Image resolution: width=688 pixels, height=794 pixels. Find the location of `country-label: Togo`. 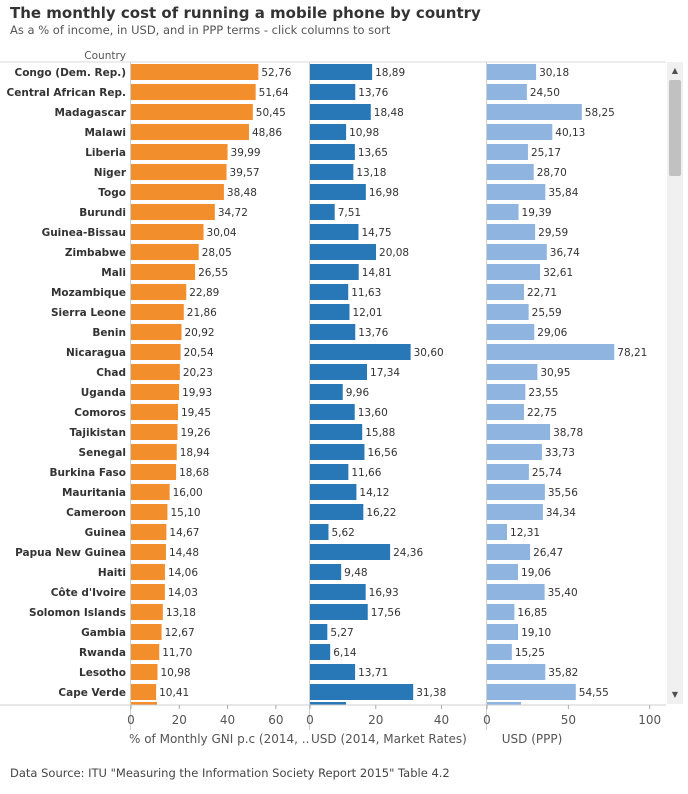

country-label: Togo is located at coordinates (112, 193).